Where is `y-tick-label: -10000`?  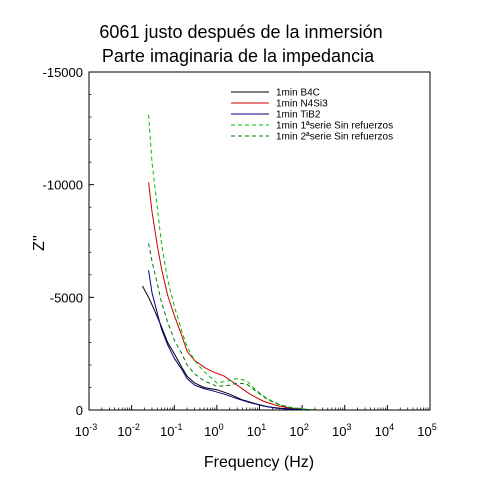
y-tick-label: -10000 is located at coordinates (63, 185).